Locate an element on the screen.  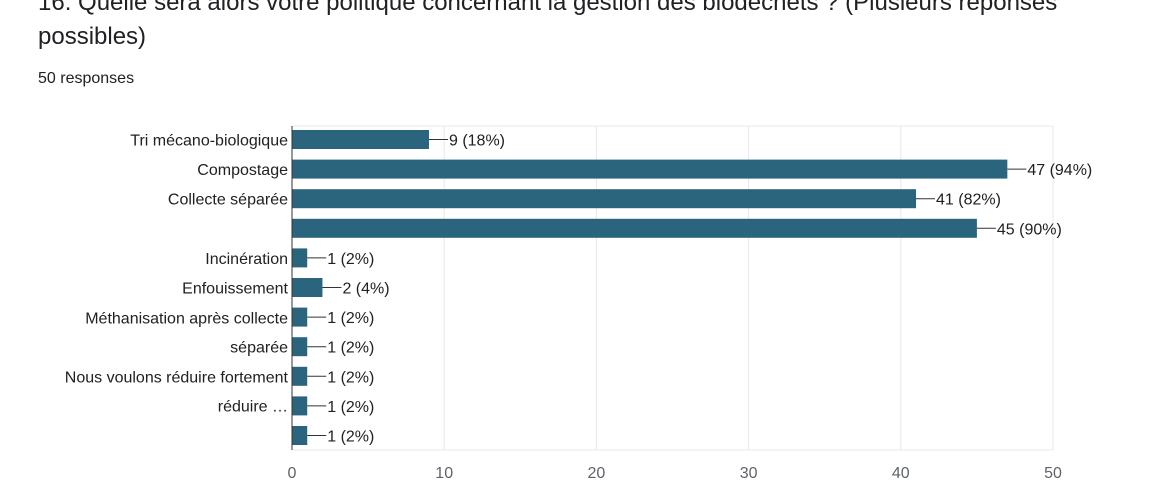
x-tick-label: 10 is located at coordinates (444, 473).